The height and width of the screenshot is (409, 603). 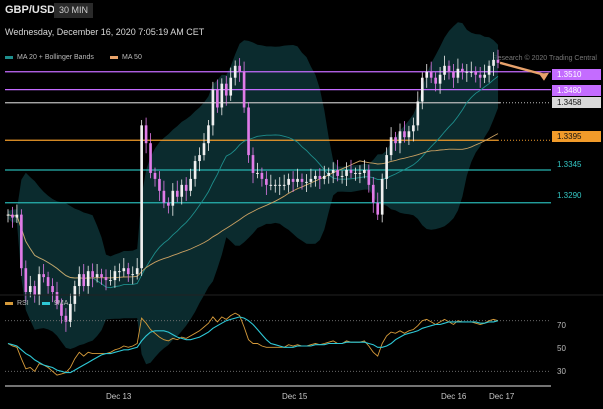 I want to click on legend-bollinger: MA 20 + Bollinger Bands, so click(x=49, y=57).